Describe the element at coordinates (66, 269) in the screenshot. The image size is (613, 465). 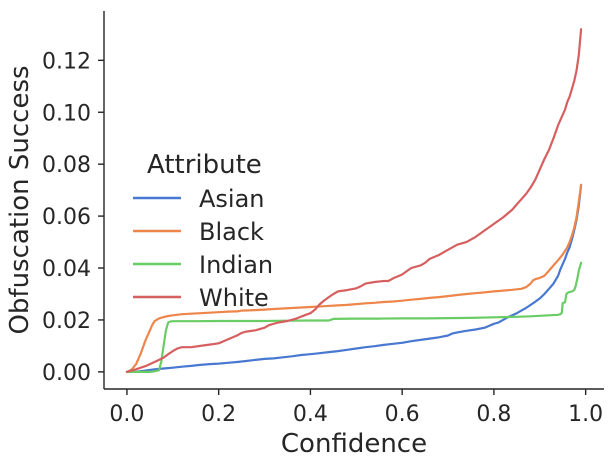
I see `y-tick-label: 0.04` at that location.